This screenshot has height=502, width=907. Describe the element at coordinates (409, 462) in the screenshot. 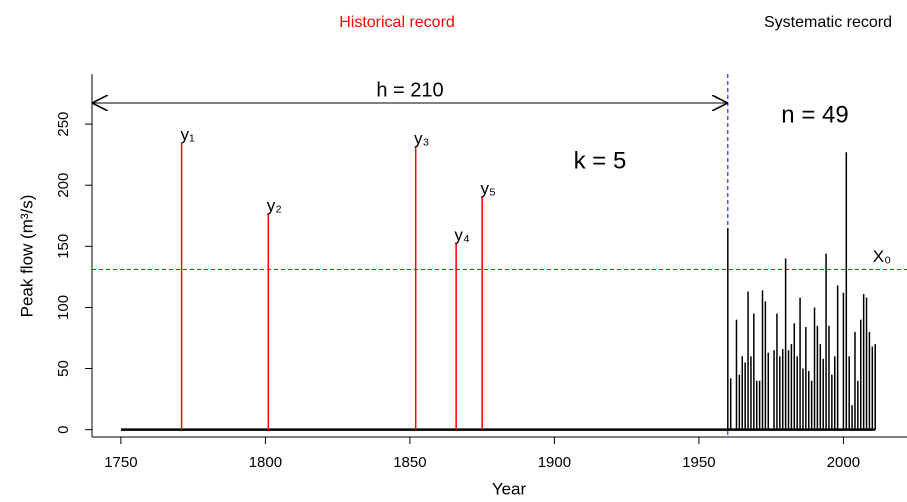

I see `x-tick-label: 1850` at that location.